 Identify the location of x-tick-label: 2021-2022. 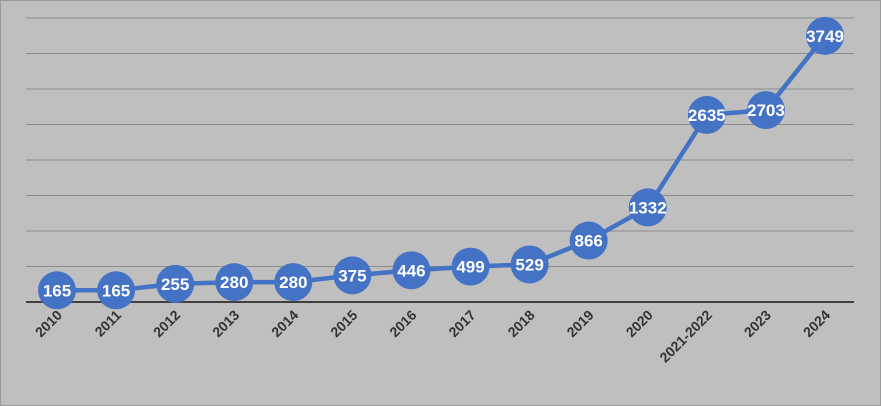
(685, 336).